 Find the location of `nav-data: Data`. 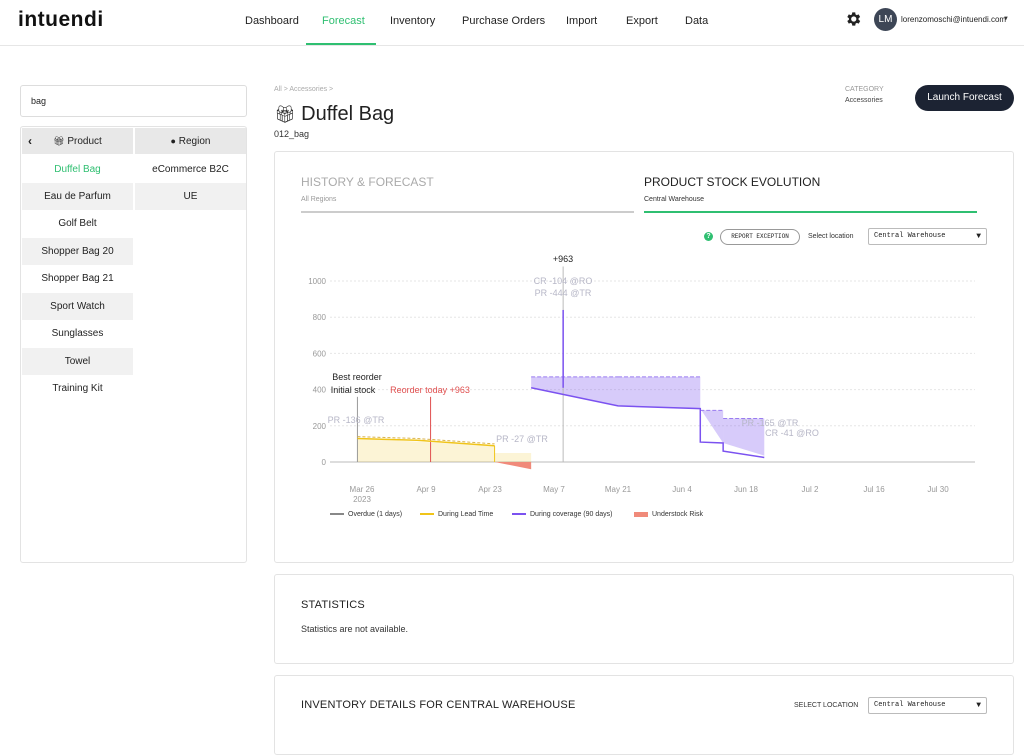

nav-data: Data is located at coordinates (697, 21).